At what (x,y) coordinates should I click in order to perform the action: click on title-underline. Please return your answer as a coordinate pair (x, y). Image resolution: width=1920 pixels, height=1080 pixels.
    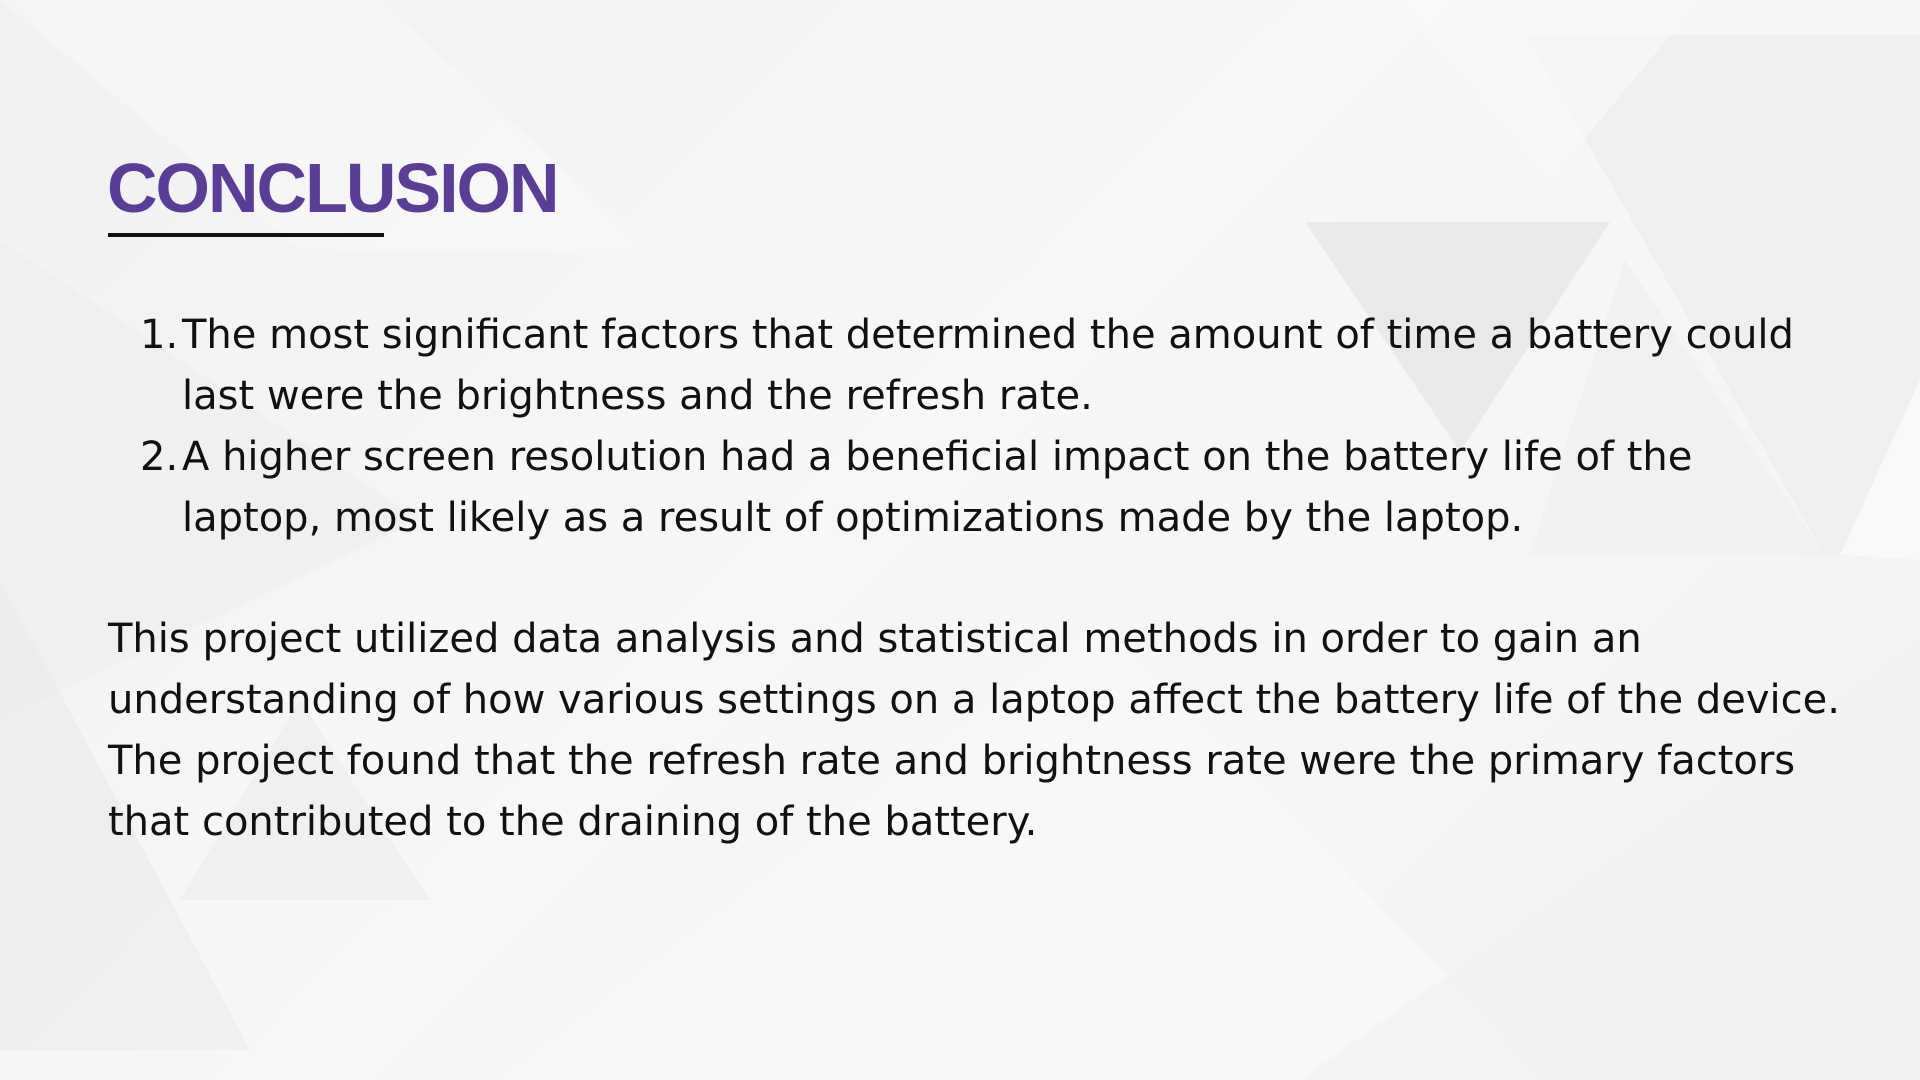
    Looking at the image, I should click on (246, 235).